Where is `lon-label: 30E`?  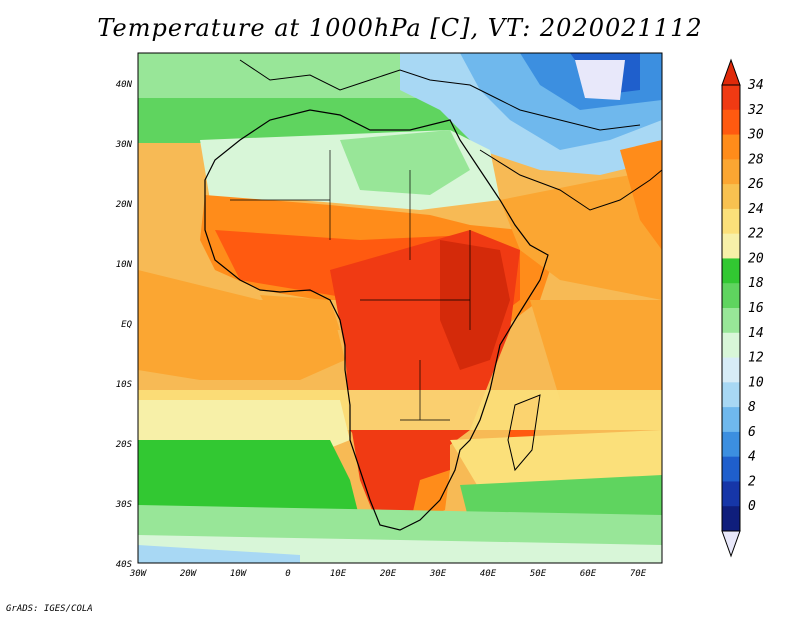
lon-label: 30E is located at coordinates (438, 574).